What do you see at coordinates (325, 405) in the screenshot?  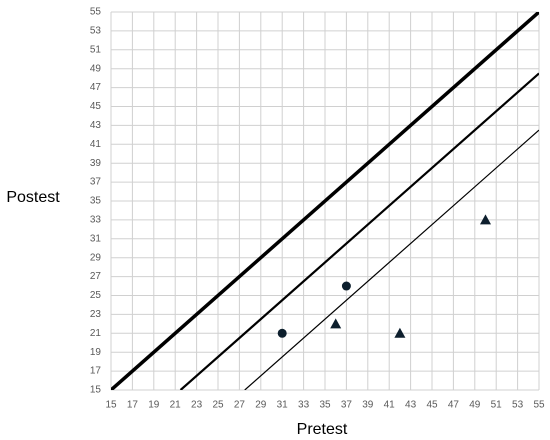 I see `x-tick-label: 35` at bounding box center [325, 405].